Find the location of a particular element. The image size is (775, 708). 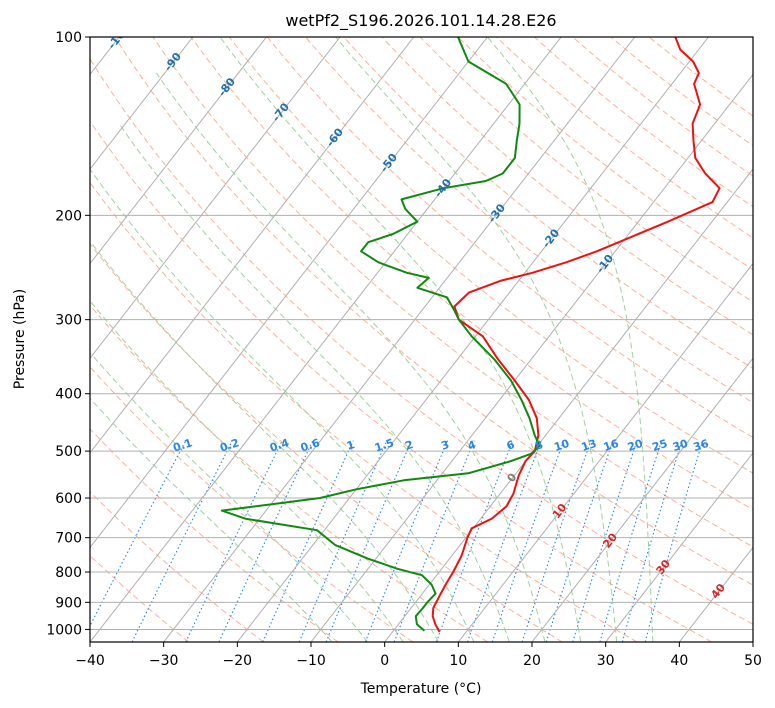

mixing-ratio-label: 8 is located at coordinates (538, 445).